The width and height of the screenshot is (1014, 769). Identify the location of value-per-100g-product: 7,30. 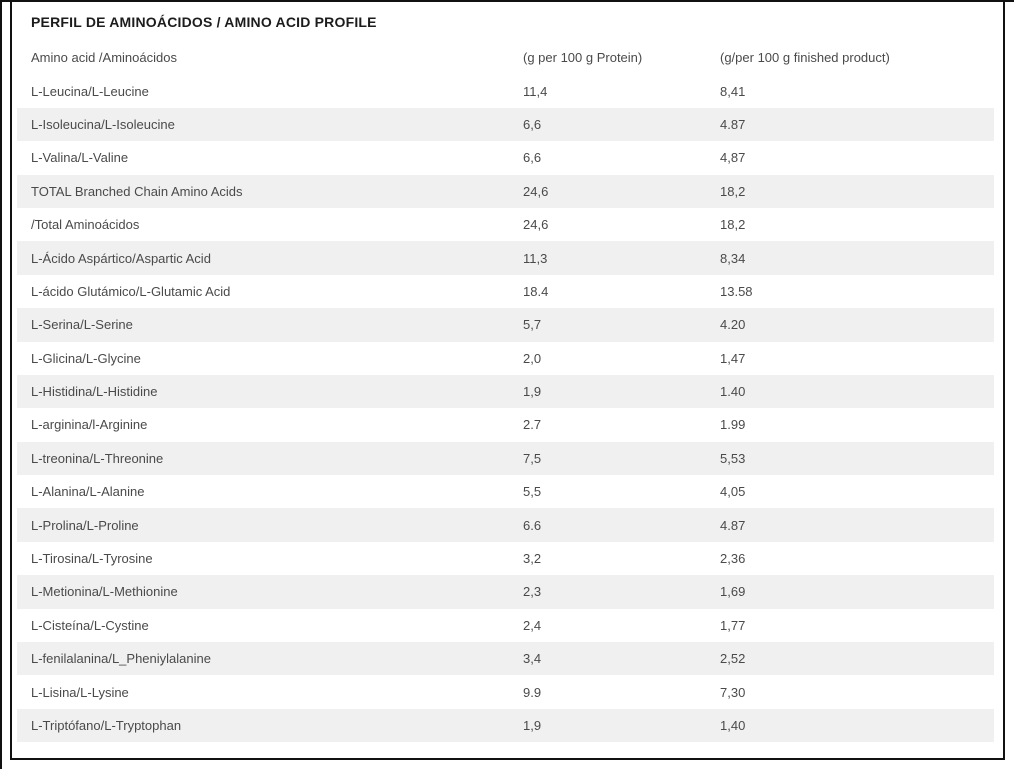
(733, 692).